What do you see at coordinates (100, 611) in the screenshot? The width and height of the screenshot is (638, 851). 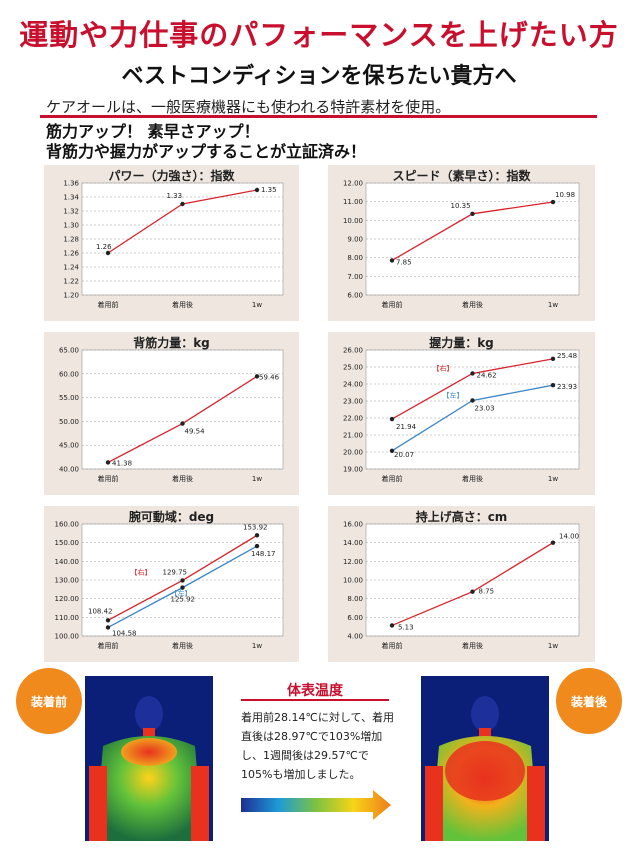 I see `data-label: 108.42` at bounding box center [100, 611].